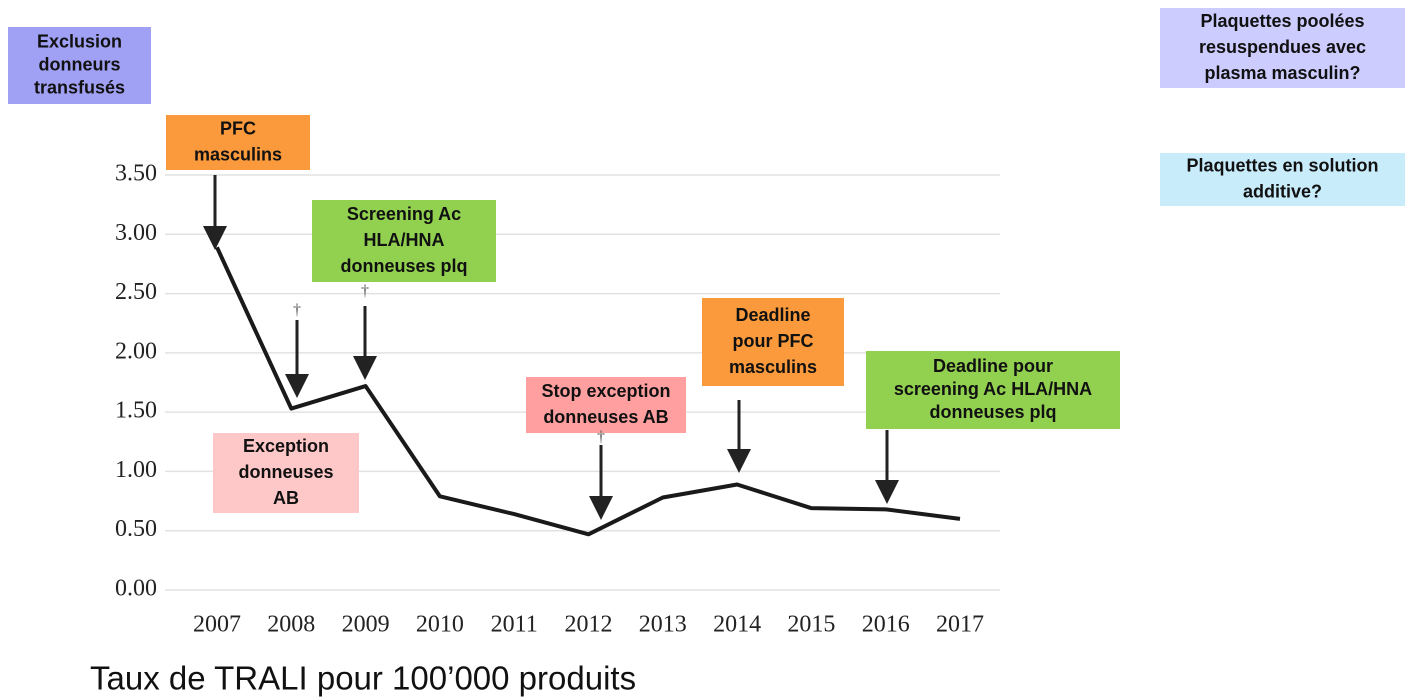 The width and height of the screenshot is (1410, 699). I want to click on annotation-text: pour PFC, so click(773, 341).